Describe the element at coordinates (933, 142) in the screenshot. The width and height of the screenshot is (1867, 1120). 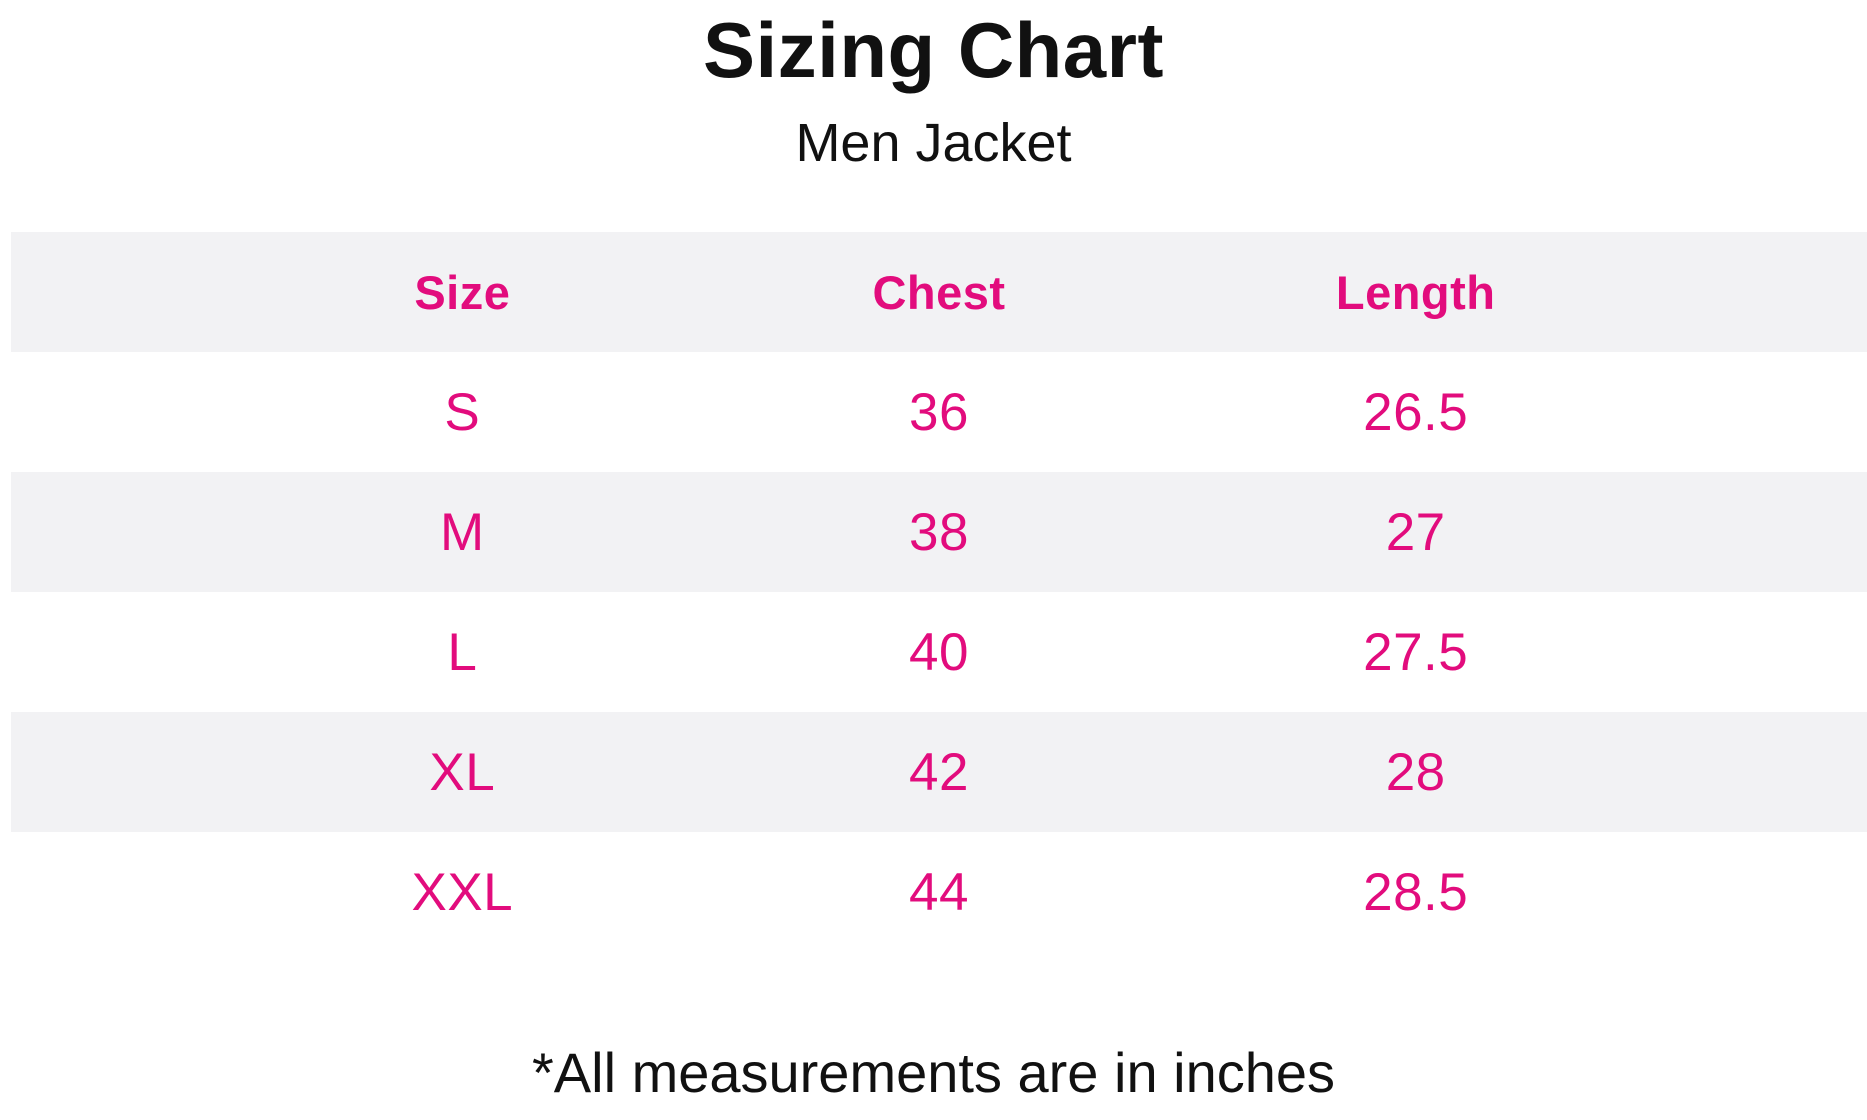
I see `page-subtitle: Men Jacket` at that location.